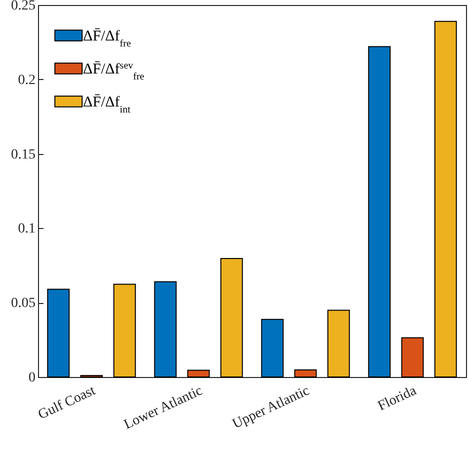 The image size is (468, 459). What do you see at coordinates (107, 38) in the screenshot?
I see `legend-label: ΔF̄/Δf$_{fre}$` at bounding box center [107, 38].